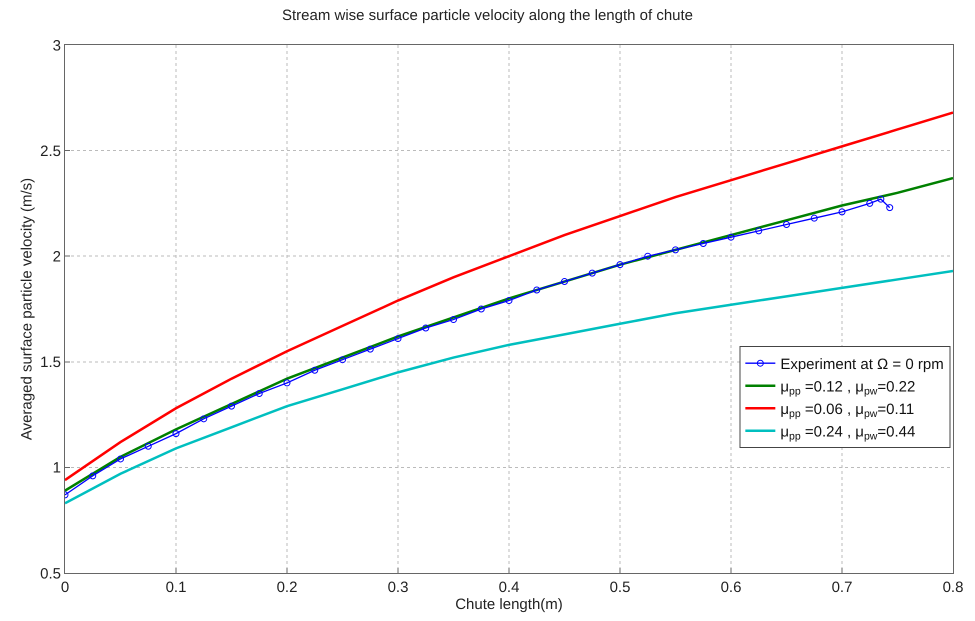 The image size is (975, 621). What do you see at coordinates (50, 363) in the screenshot?
I see `y-tick-label: 1.5` at bounding box center [50, 363].